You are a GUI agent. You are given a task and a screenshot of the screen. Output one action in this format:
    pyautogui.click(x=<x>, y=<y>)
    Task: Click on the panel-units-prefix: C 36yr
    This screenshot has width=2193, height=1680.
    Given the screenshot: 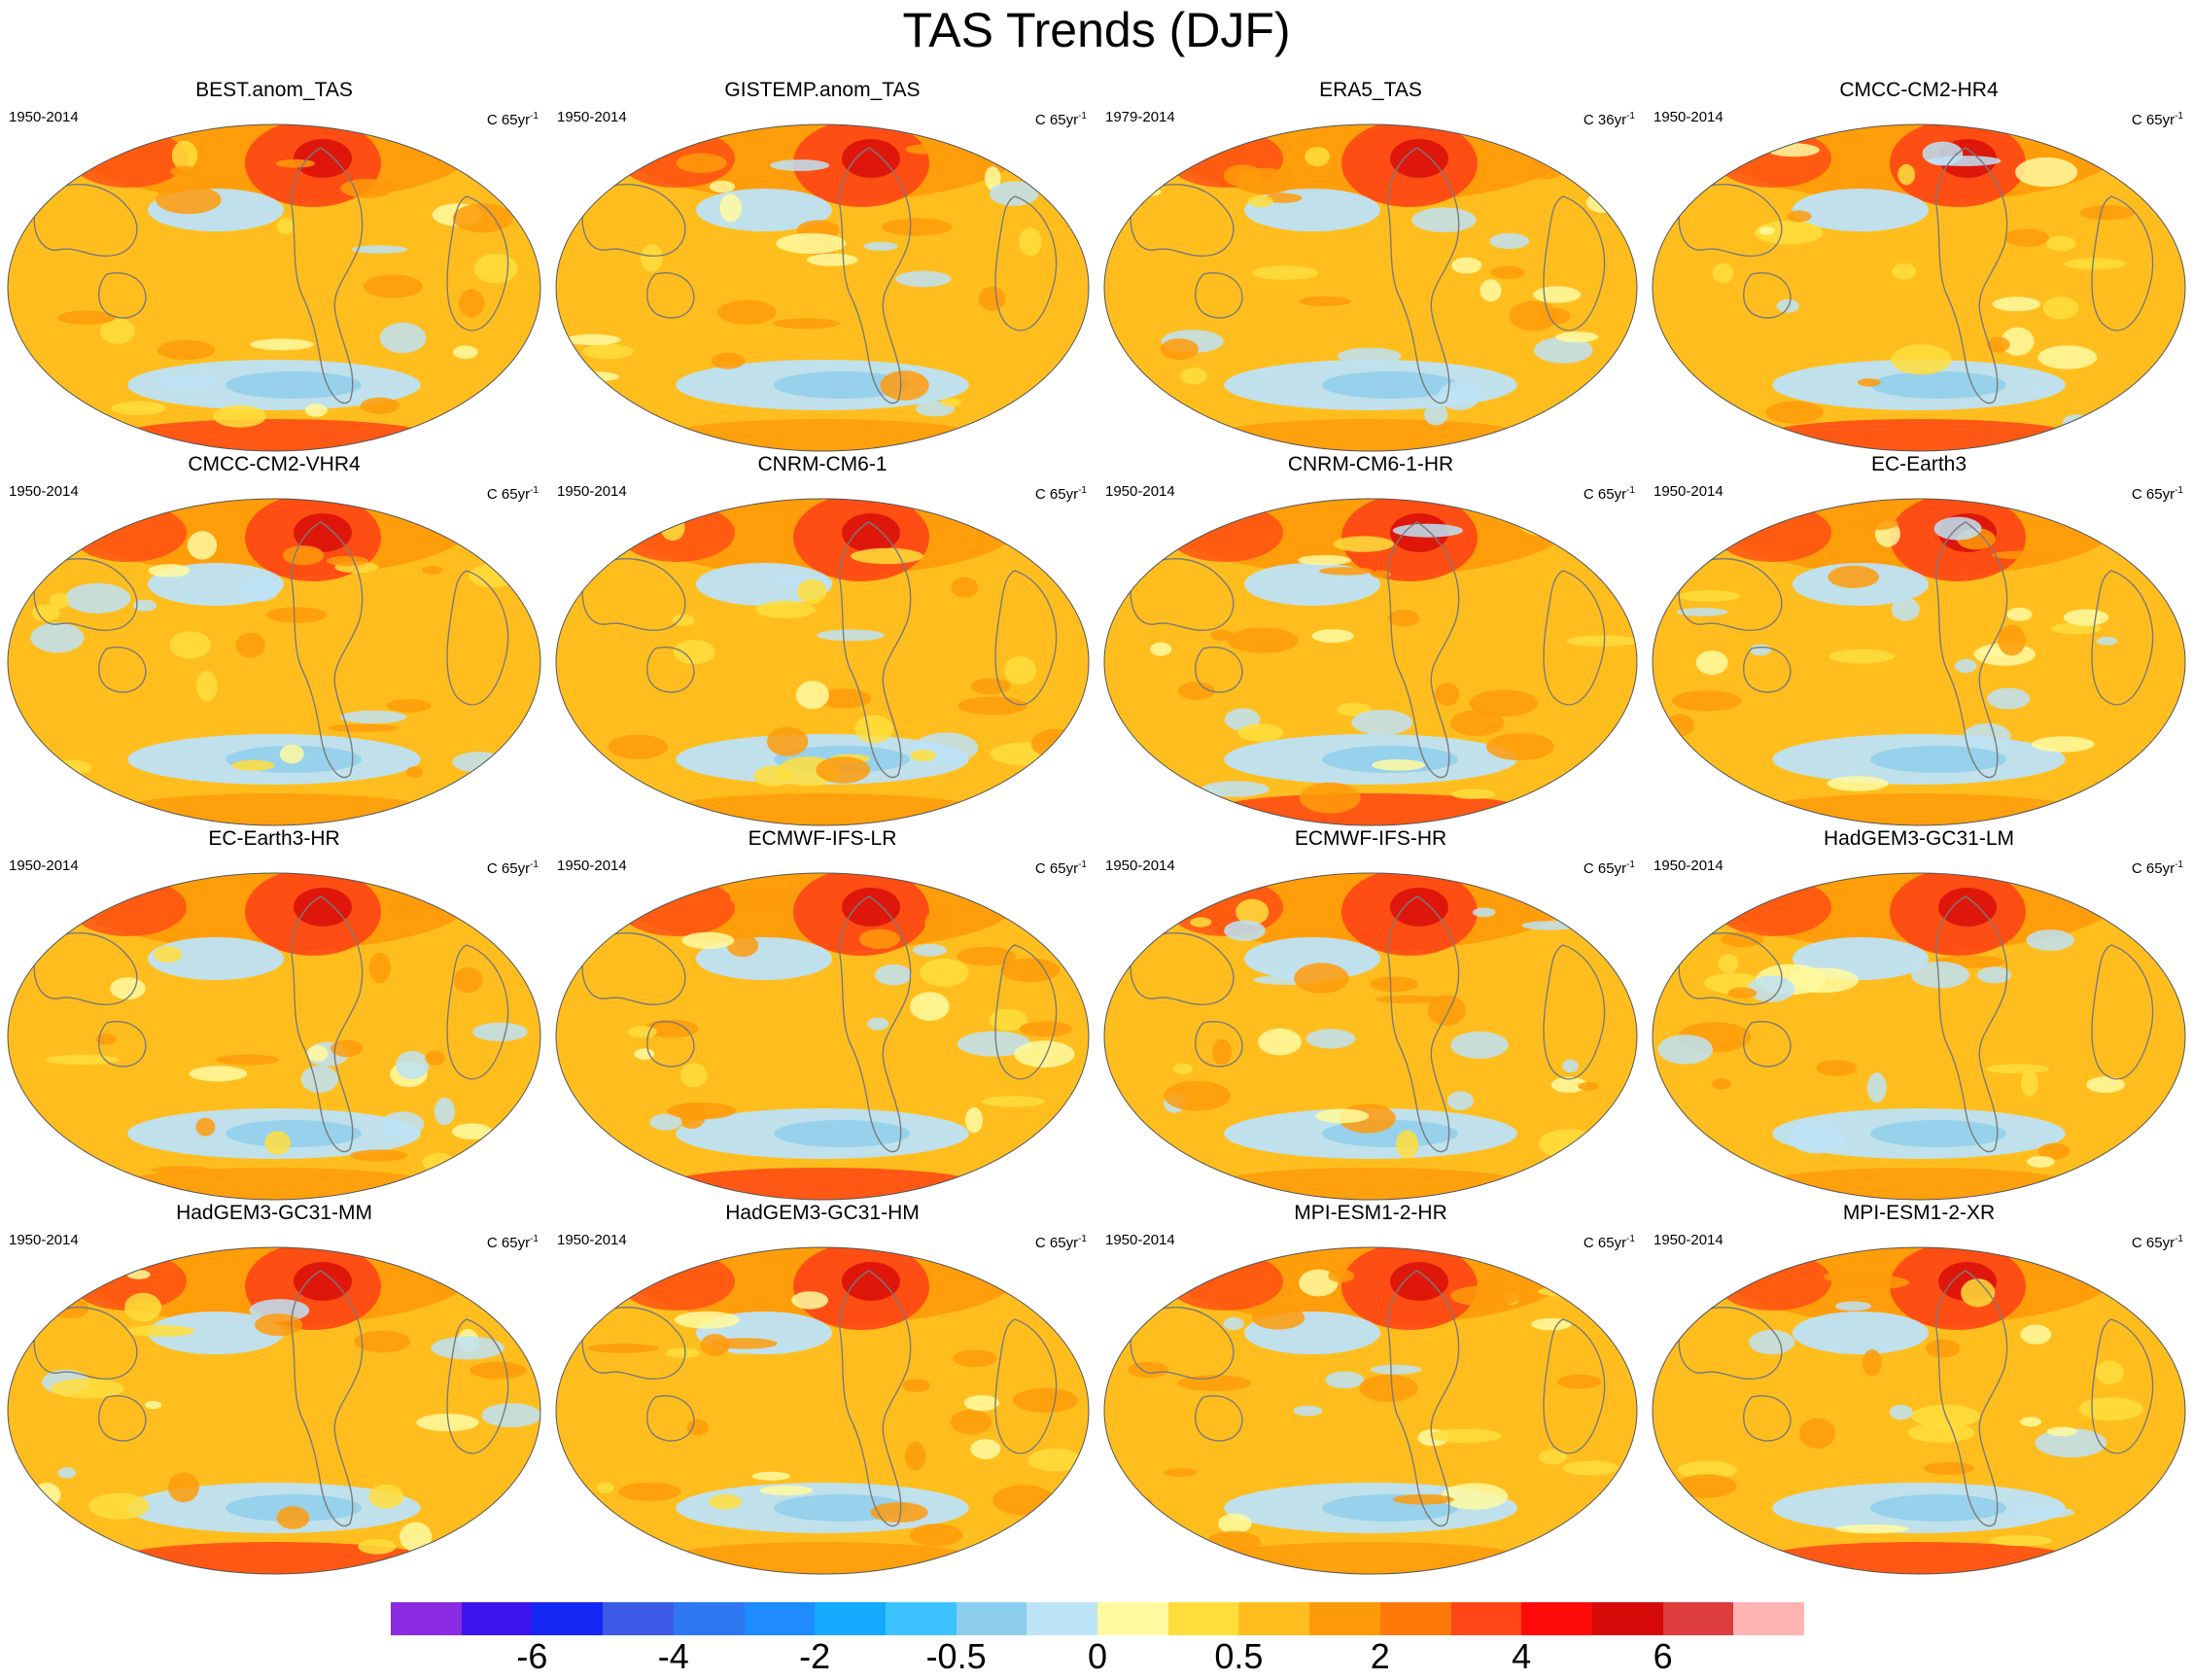 What is the action you would take?
    pyautogui.click(x=1605, y=120)
    